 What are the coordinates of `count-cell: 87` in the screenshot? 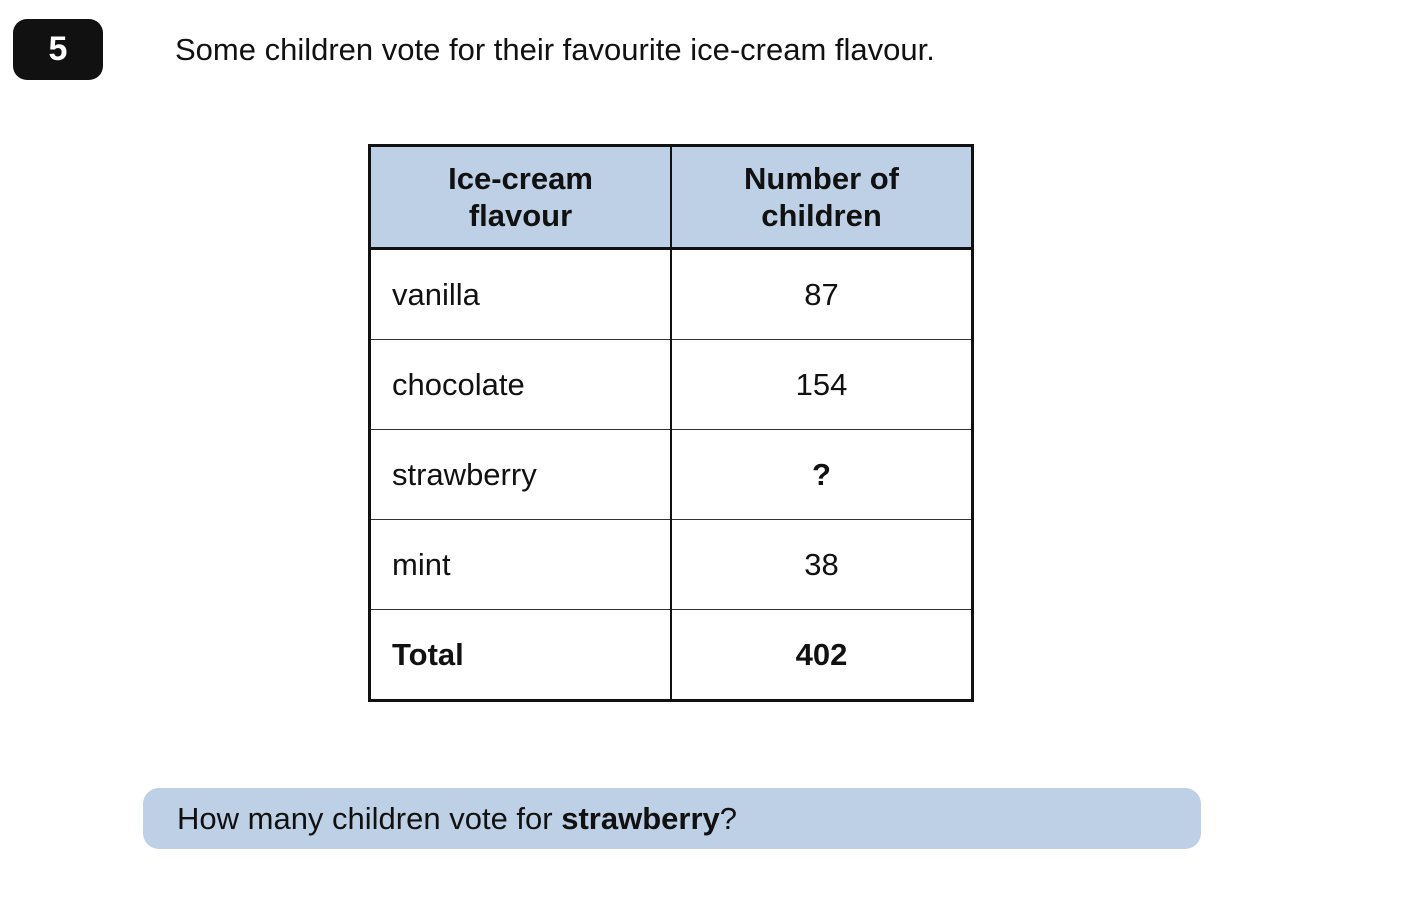 It's located at (821, 294).